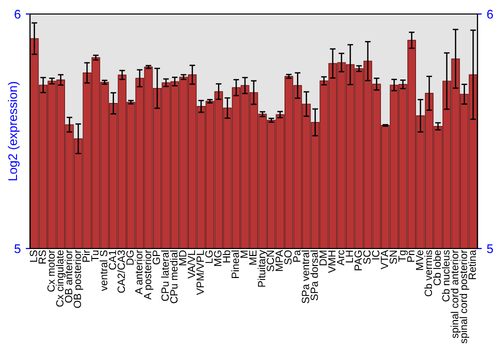 The image size is (500, 350). What do you see at coordinates (384, 260) in the screenshot?
I see `x-tick-label: VTA` at bounding box center [384, 260].